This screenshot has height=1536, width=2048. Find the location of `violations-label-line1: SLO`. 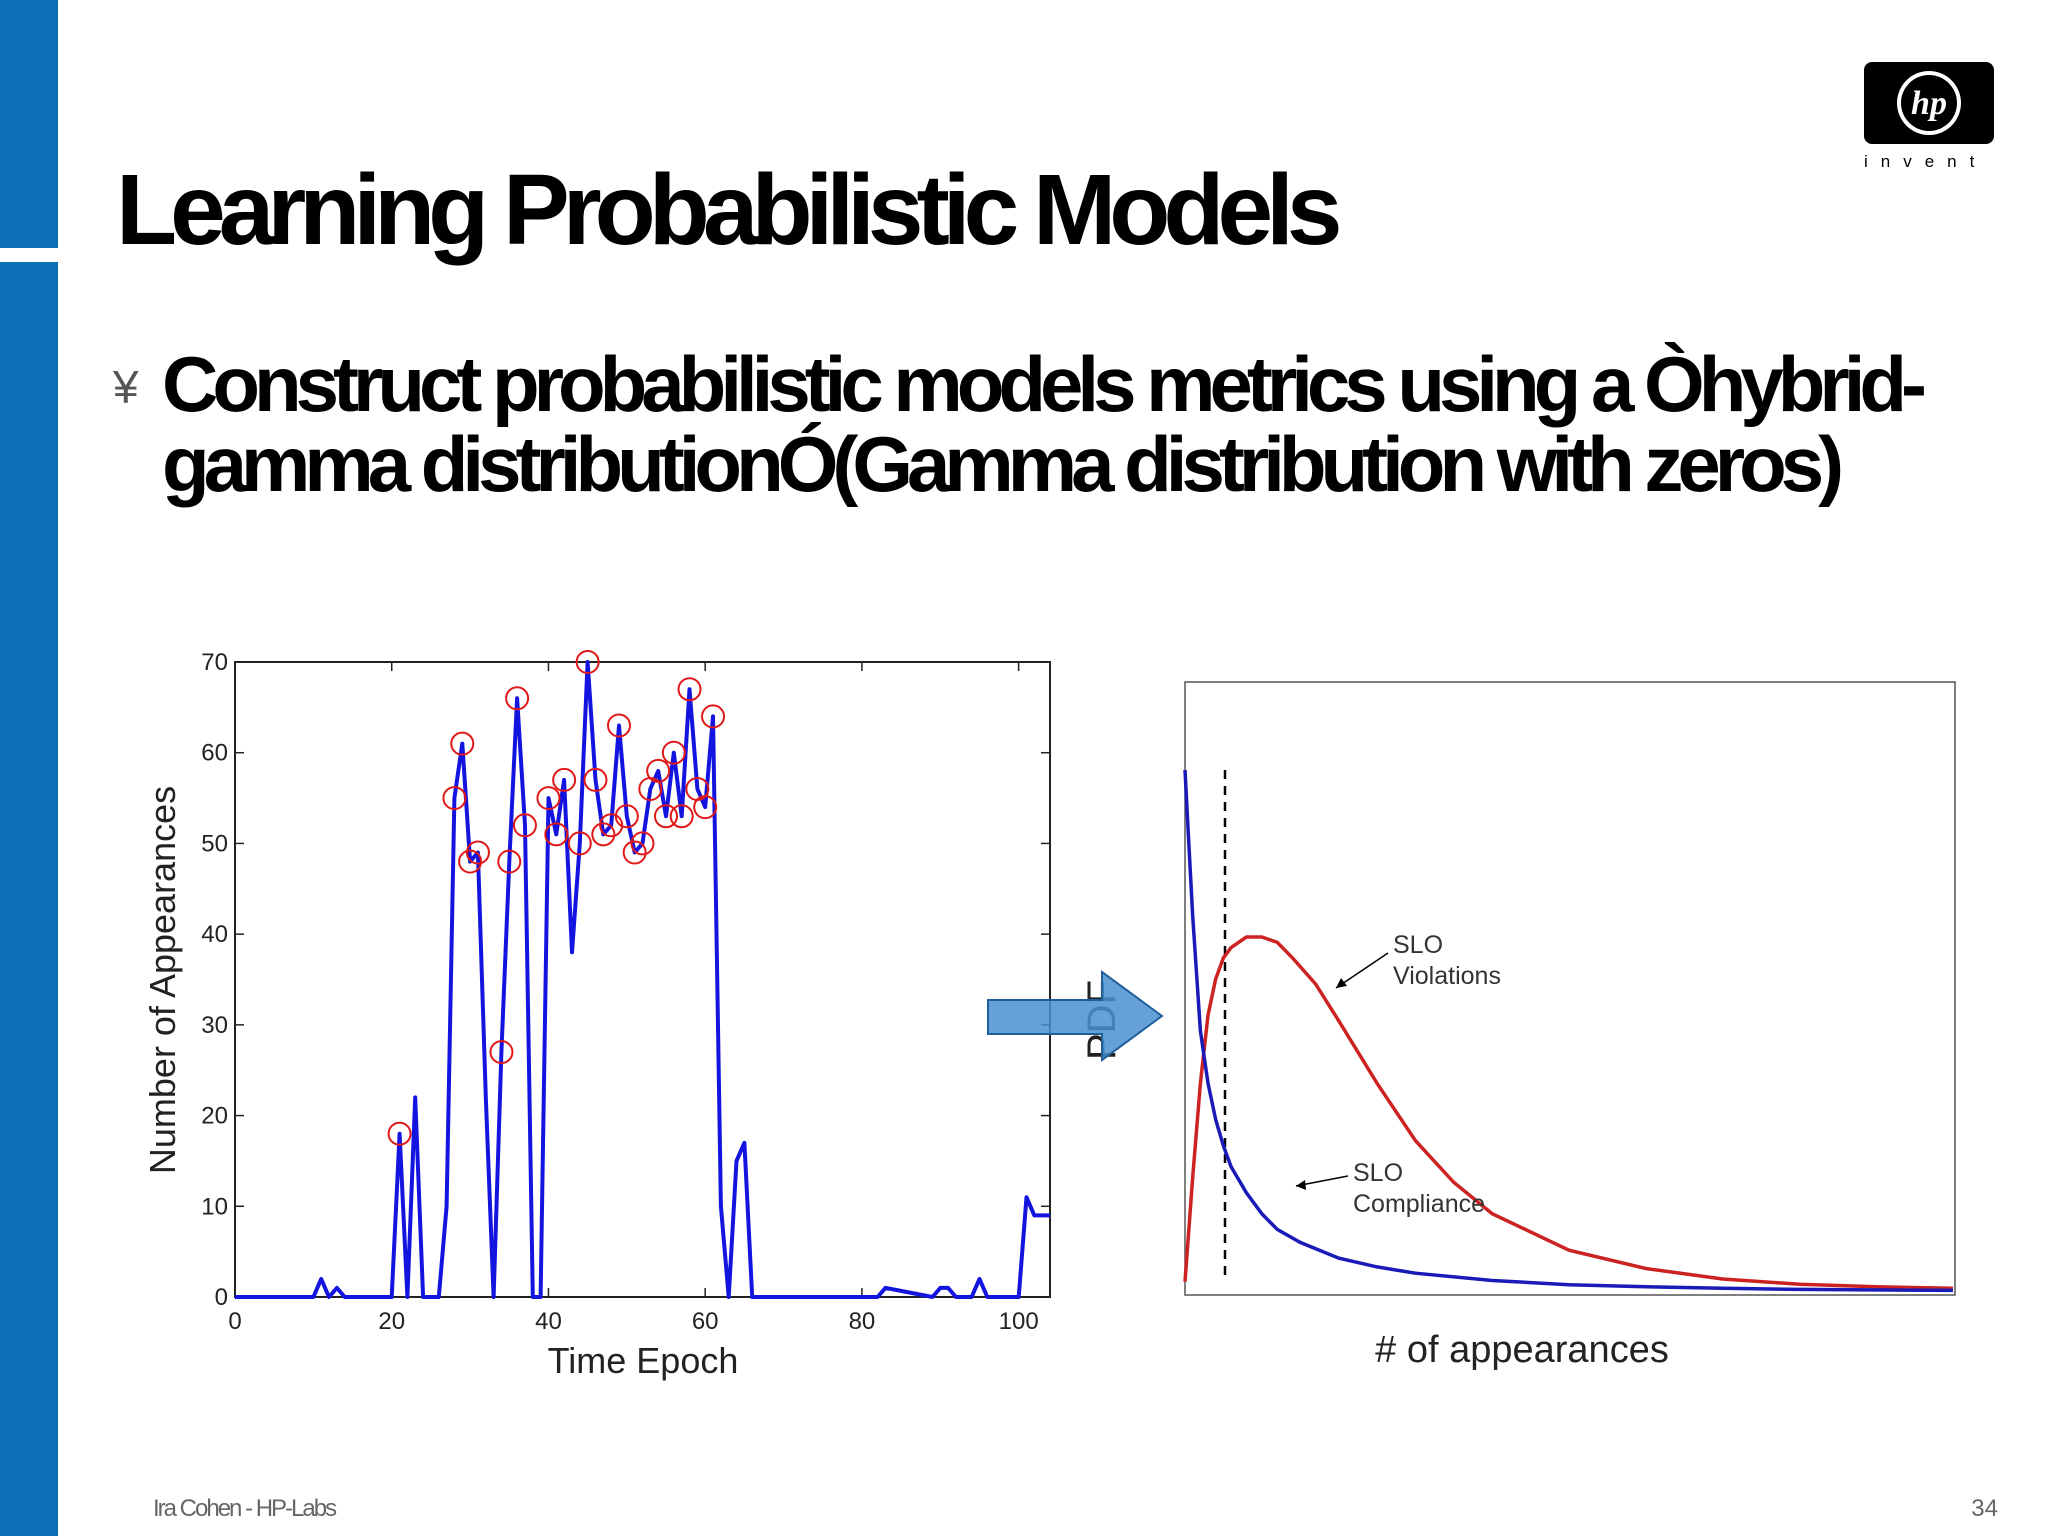

violations-label-line1: SLO is located at coordinates (1418, 945).